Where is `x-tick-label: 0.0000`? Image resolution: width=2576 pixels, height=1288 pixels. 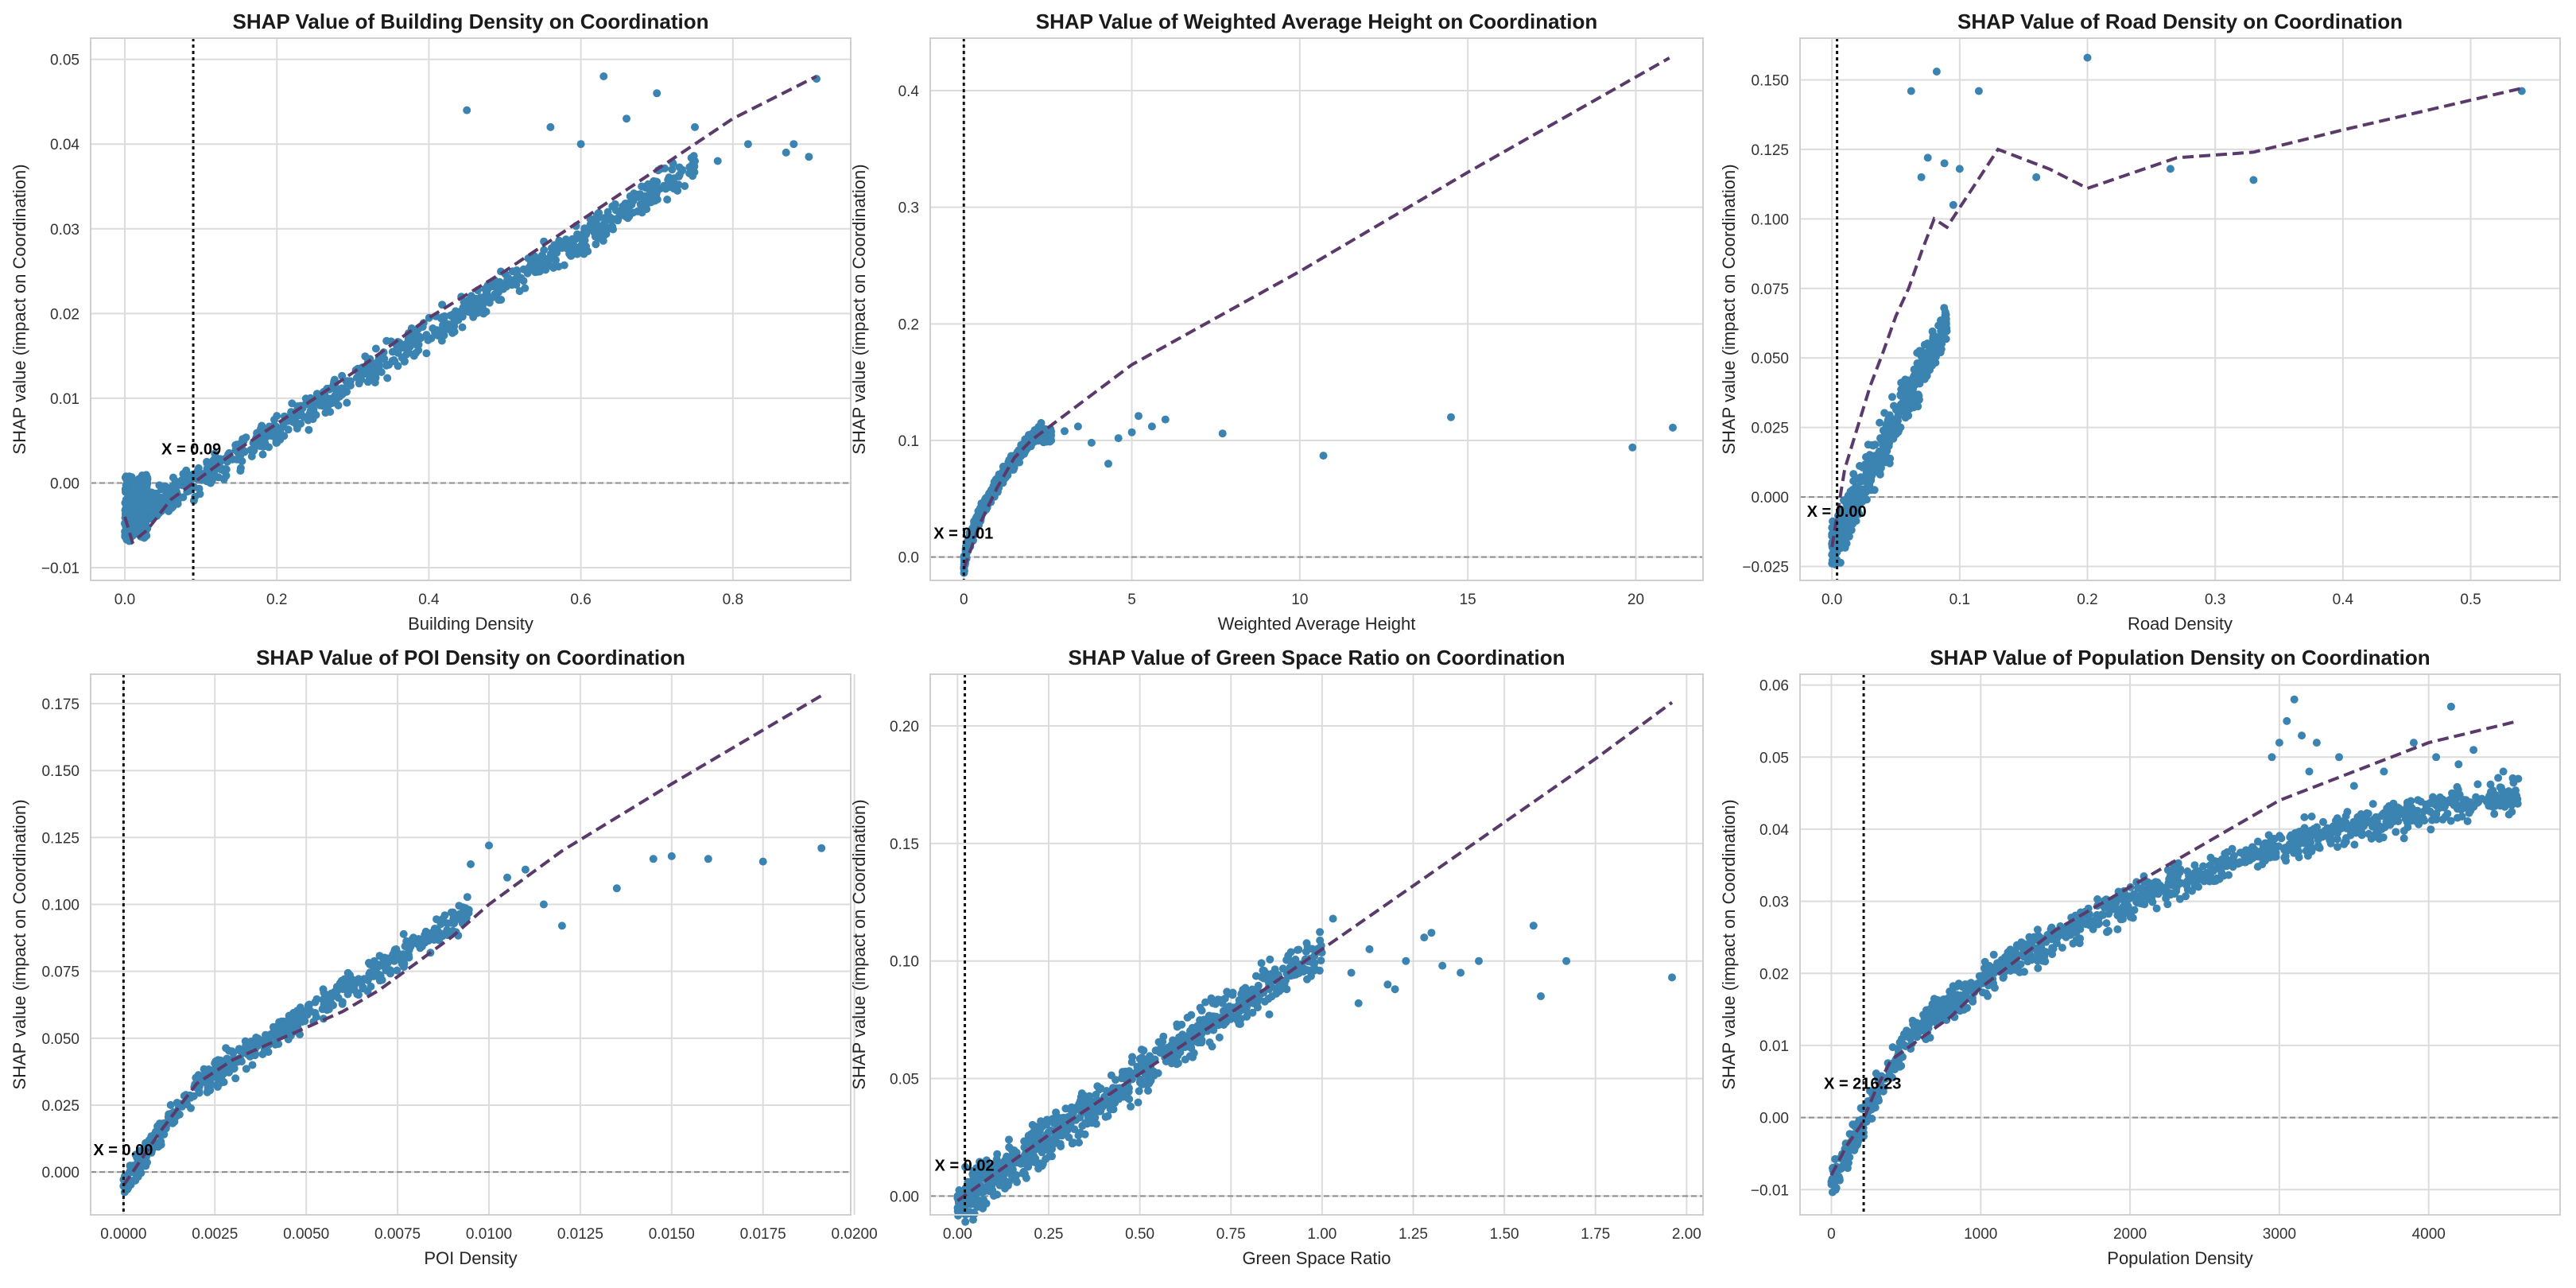
x-tick-label: 0.0000 is located at coordinates (123, 1235).